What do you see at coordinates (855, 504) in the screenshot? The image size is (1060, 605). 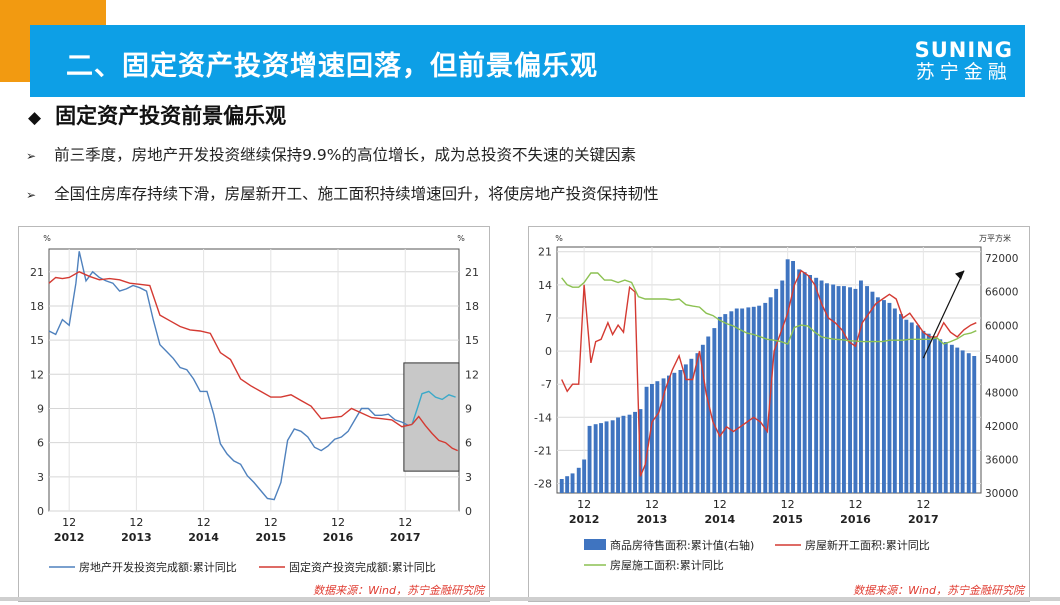 I see `x-month-label-4: 12` at bounding box center [855, 504].